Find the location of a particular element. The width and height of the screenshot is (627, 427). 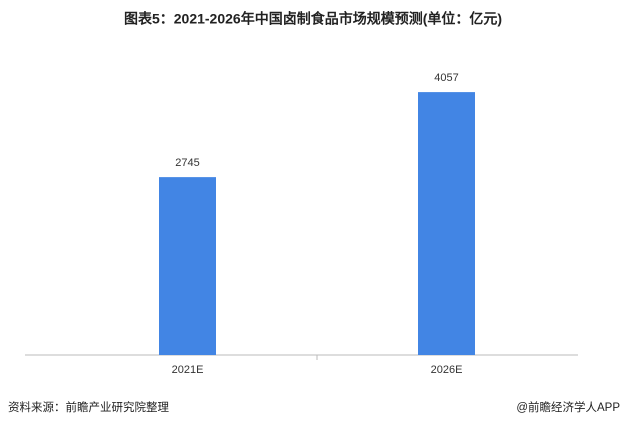

credit: @前瞻经济学人APP is located at coordinates (568, 407).